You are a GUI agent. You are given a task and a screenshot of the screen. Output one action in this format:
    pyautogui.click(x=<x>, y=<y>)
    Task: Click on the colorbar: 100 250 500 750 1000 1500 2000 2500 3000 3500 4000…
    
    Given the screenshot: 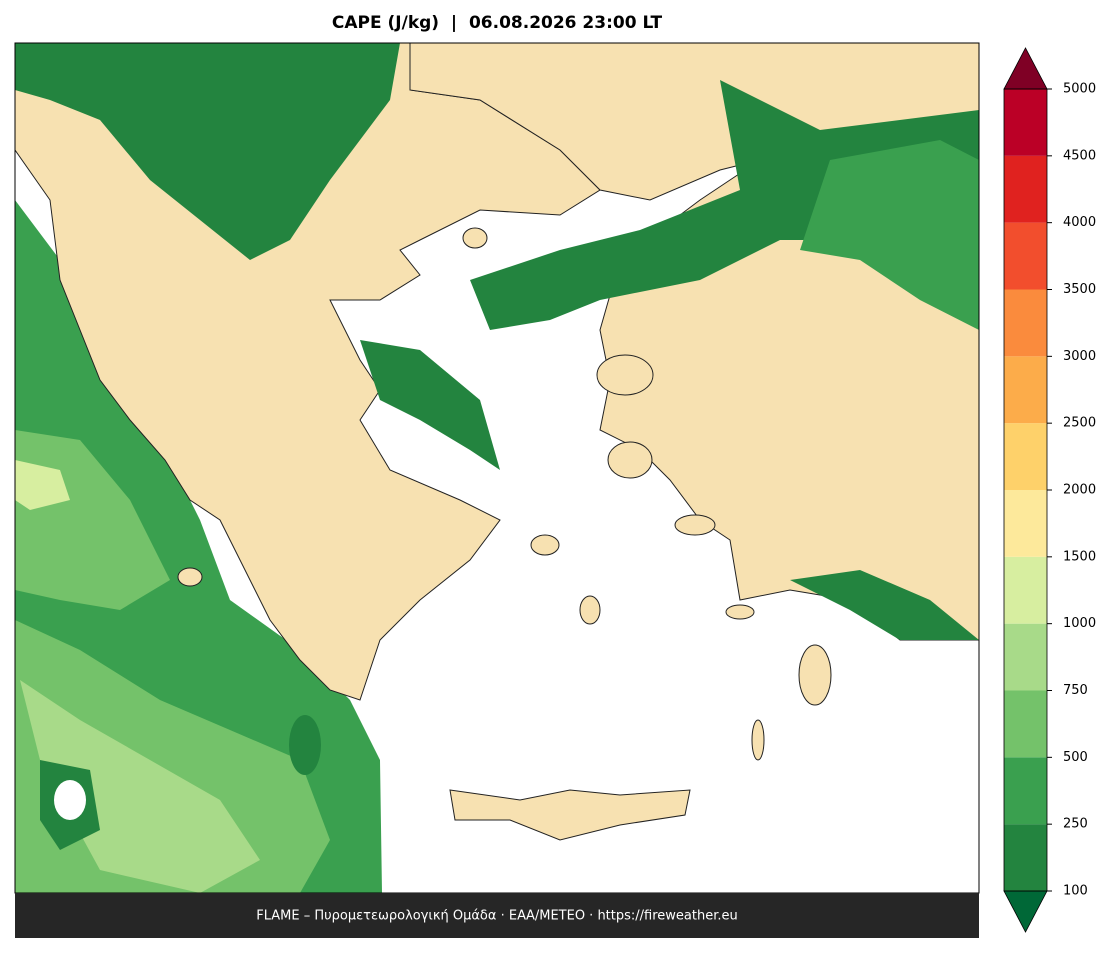 What is the action you would take?
    pyautogui.click(x=1049, y=490)
    